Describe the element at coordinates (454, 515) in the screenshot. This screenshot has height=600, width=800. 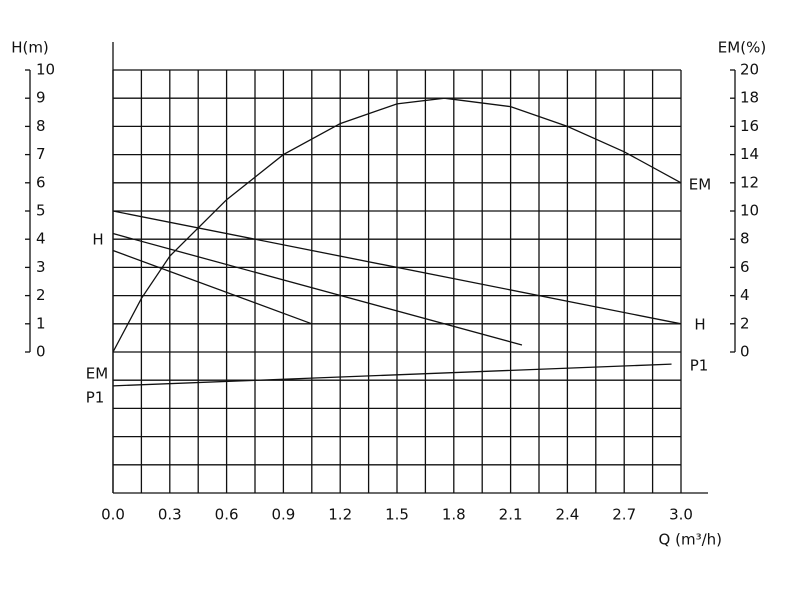
I see `x-tick-label: 1.8` at that location.